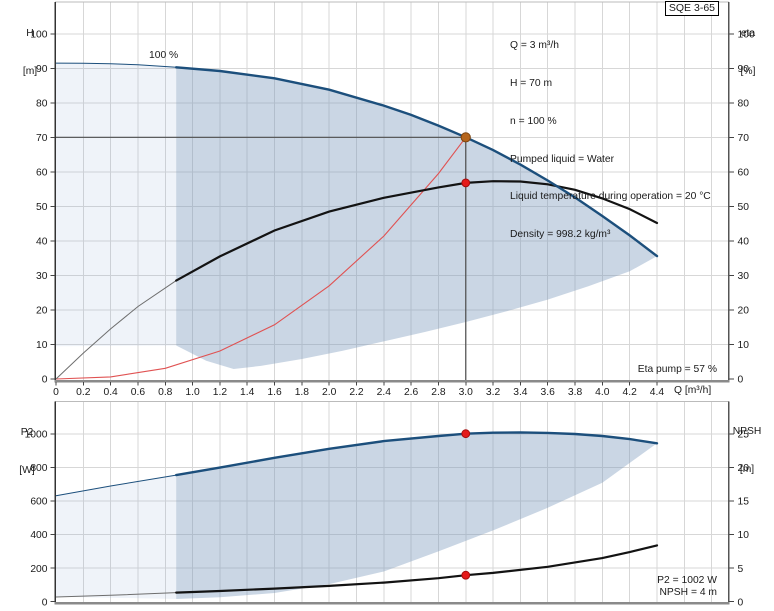 The width and height of the screenshot is (774, 611). What do you see at coordinates (30, 71) in the screenshot?
I see `h-axis-unit-text: [m]` at bounding box center [30, 71].